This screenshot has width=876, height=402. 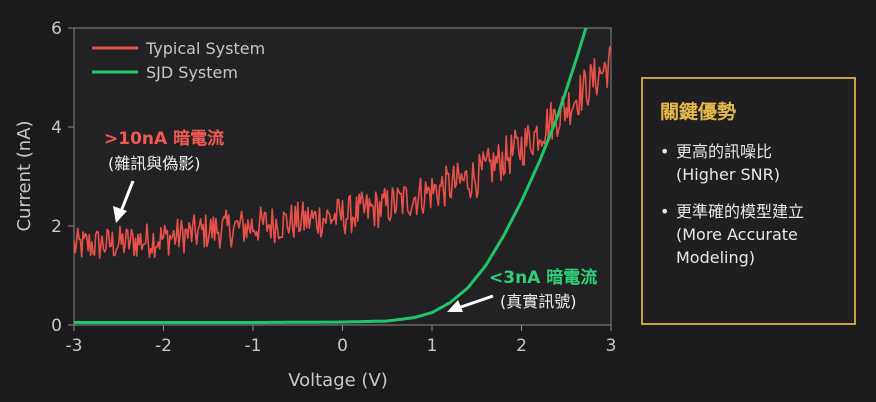 I want to click on y-tick-label: 2, so click(x=56, y=227).